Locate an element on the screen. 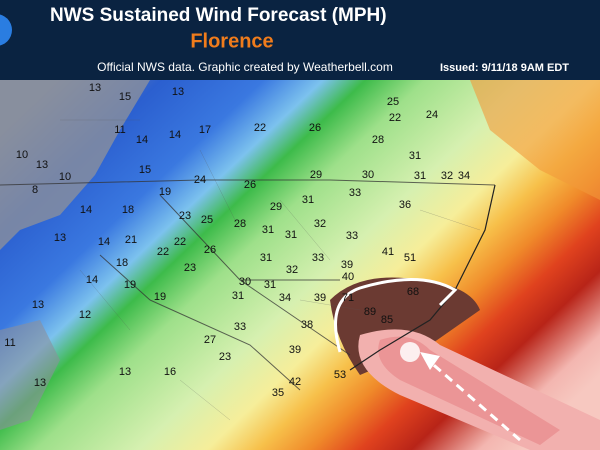 Image resolution: width=600 pixels, height=450 pixels. wind-speed-label: 68 is located at coordinates (413, 292).